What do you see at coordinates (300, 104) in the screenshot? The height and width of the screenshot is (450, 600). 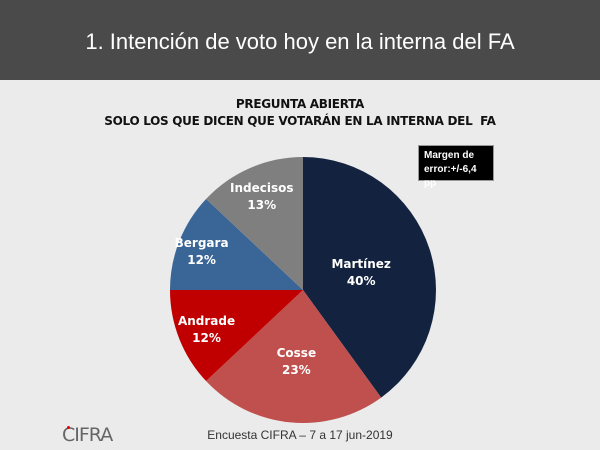 I see `chart-title: PREGUNTA ABIERTA` at bounding box center [300, 104].